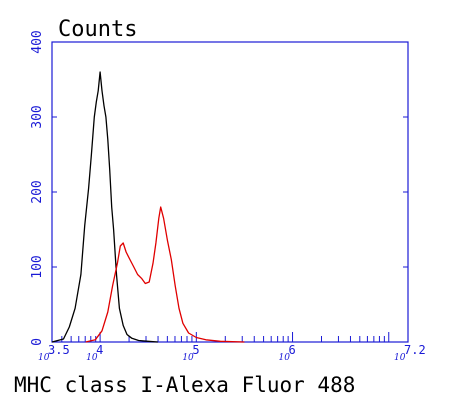 The image size is (462, 398). Describe the element at coordinates (37, 116) in the screenshot. I see `y-tick-label: 300` at that location.